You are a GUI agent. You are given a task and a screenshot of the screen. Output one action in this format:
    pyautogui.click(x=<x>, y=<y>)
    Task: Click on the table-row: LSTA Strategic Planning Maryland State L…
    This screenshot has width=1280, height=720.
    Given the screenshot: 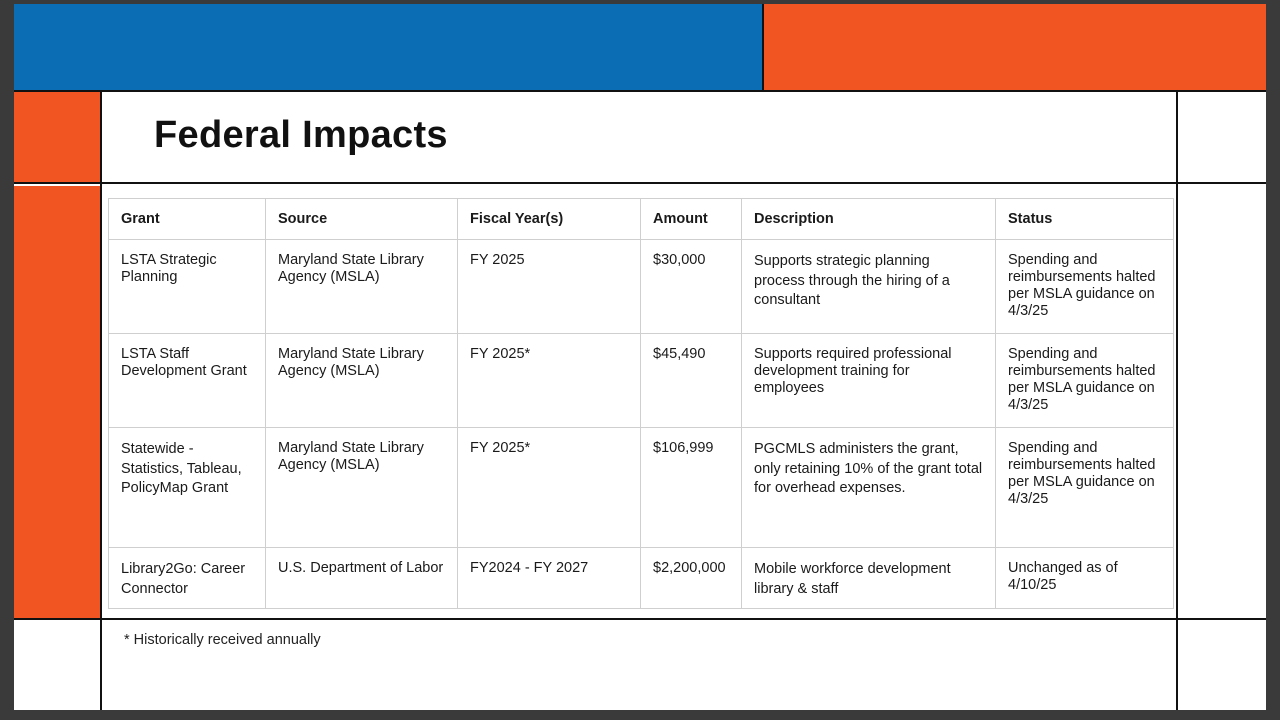 What is the action you would take?
    pyautogui.click(x=641, y=286)
    